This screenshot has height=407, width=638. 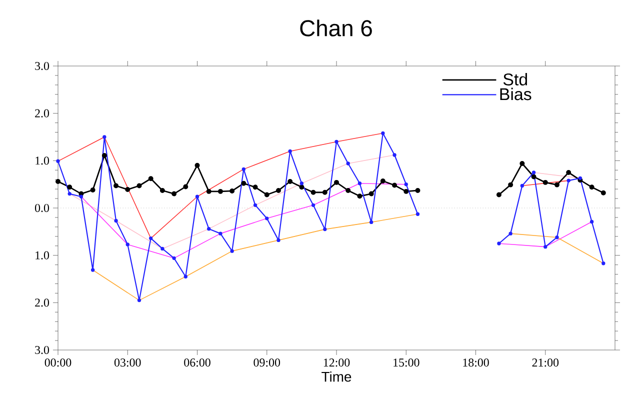 What do you see at coordinates (545, 362) in the screenshot?
I see `x-tick-label: 21:00` at bounding box center [545, 362].